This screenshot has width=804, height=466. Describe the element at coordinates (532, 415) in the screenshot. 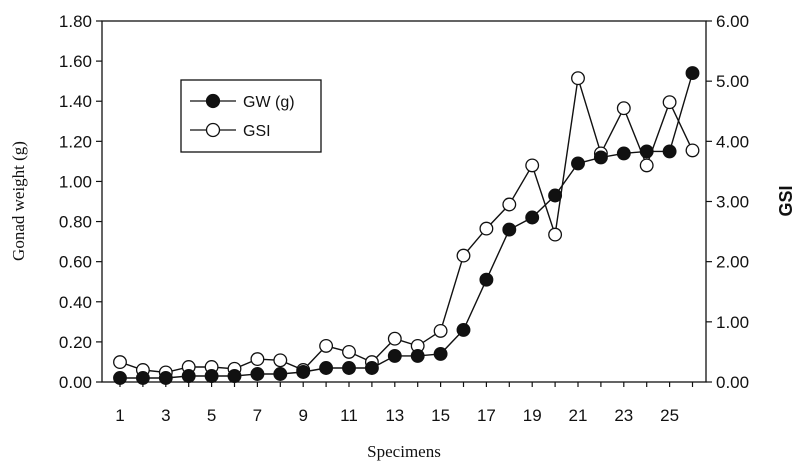

I see `x-tick-label: 19` at that location.